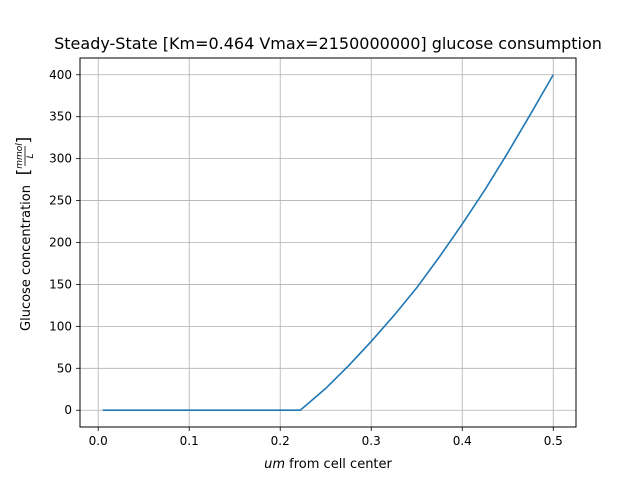 The image size is (640, 484). I want to click on y-axis-label-unit-numerator: mmol, so click(20, 156).